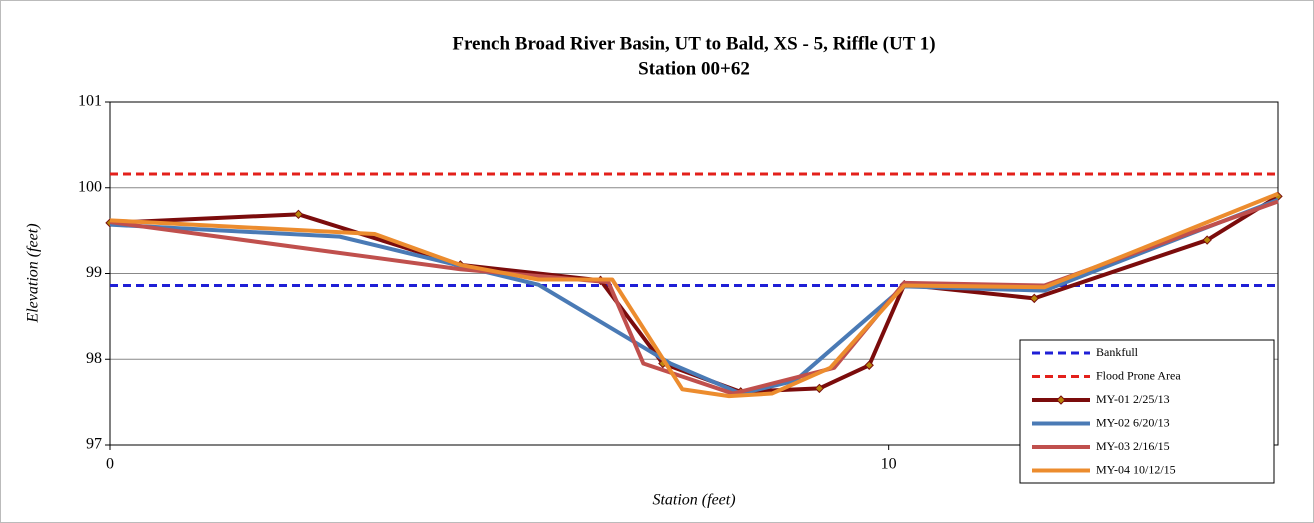 The height and width of the screenshot is (523, 1314). I want to click on y-tick-label: 100, so click(90, 186).